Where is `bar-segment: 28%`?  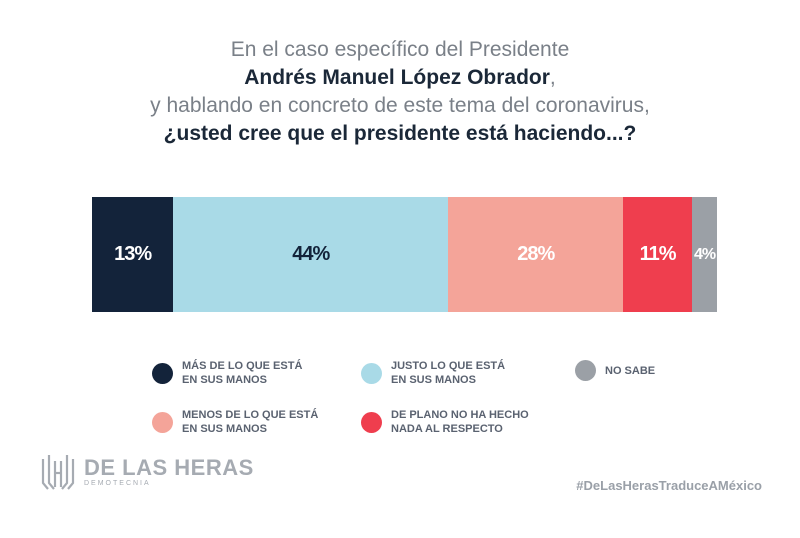
bar-segment: 28% is located at coordinates (536, 254).